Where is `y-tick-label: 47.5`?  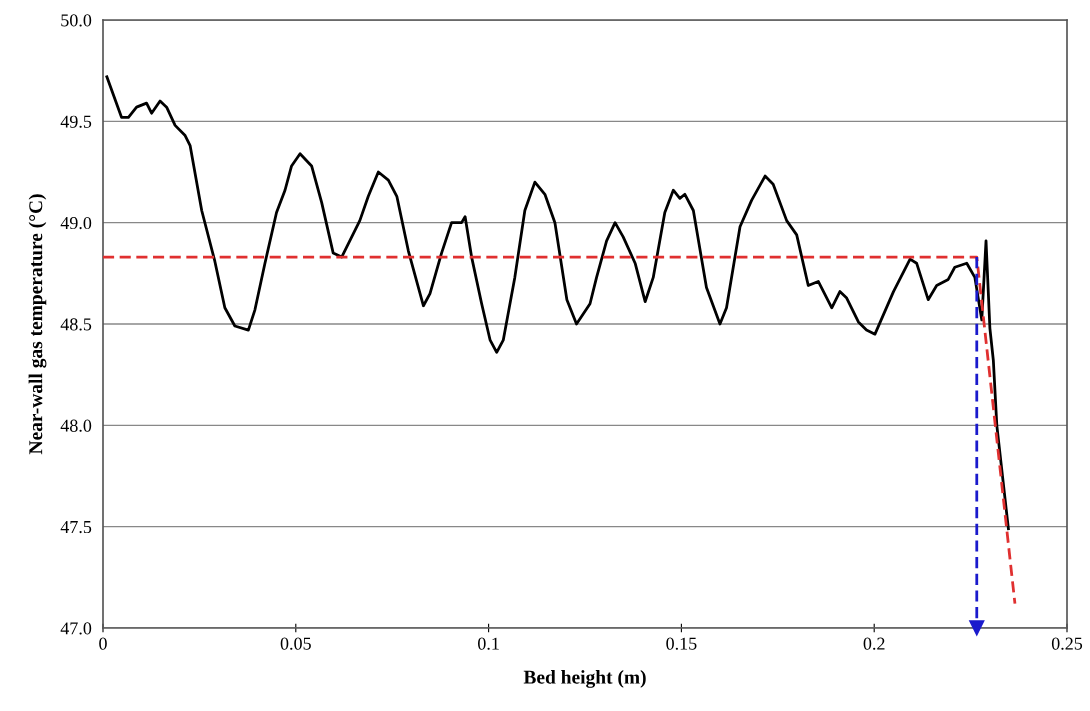 y-tick-label: 47.5 is located at coordinates (76, 527).